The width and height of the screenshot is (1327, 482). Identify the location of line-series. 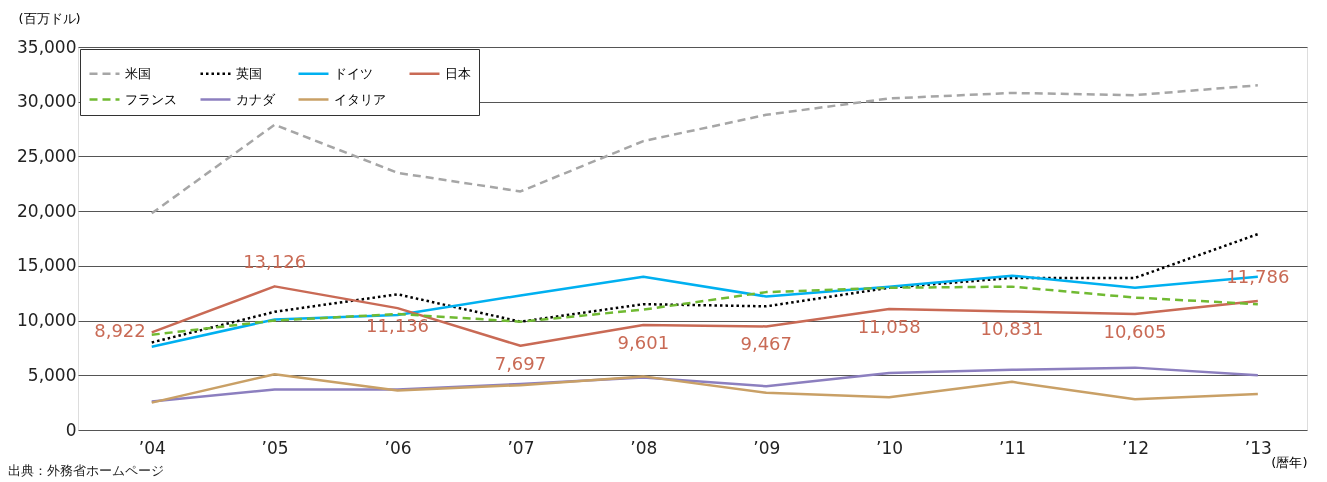
(705, 388).